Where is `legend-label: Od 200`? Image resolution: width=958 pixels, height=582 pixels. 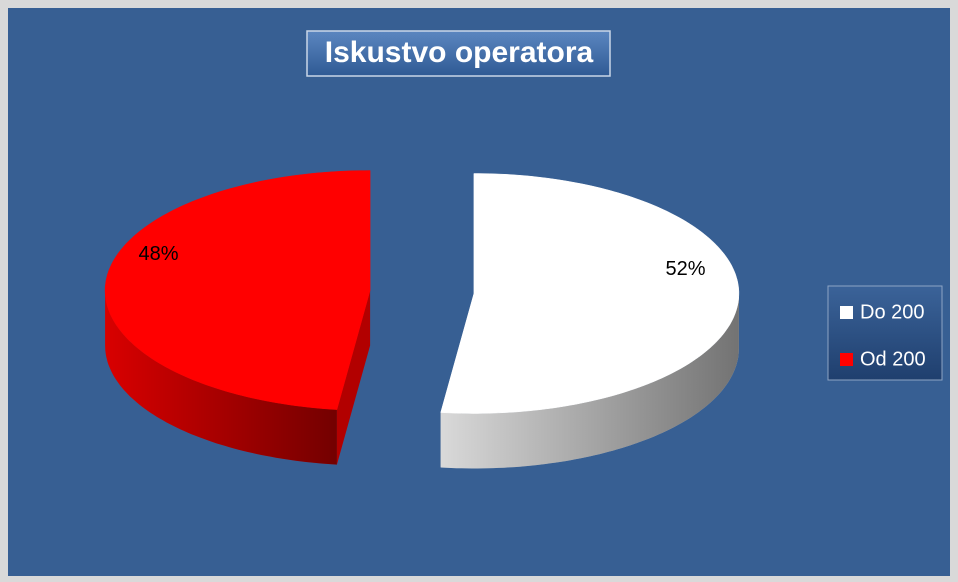 legend-label: Od 200 is located at coordinates (893, 359).